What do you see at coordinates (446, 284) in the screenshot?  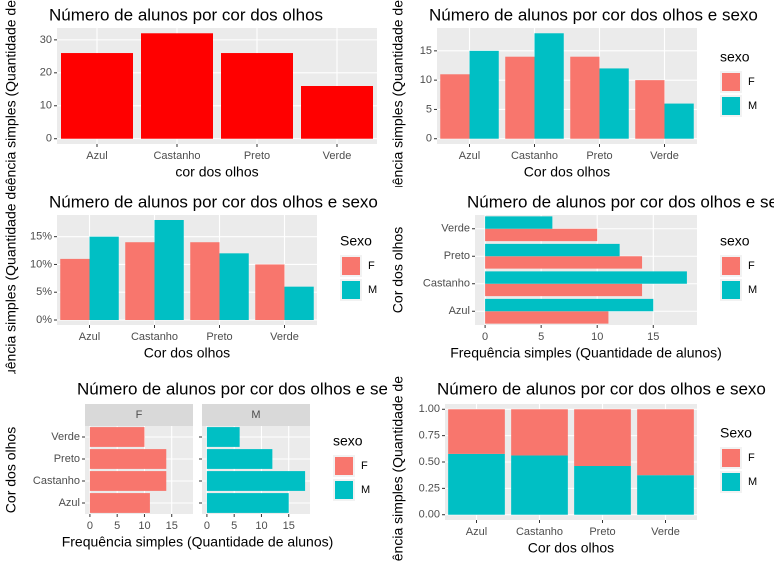 I see `y-tick-label: Castanho` at bounding box center [446, 284].